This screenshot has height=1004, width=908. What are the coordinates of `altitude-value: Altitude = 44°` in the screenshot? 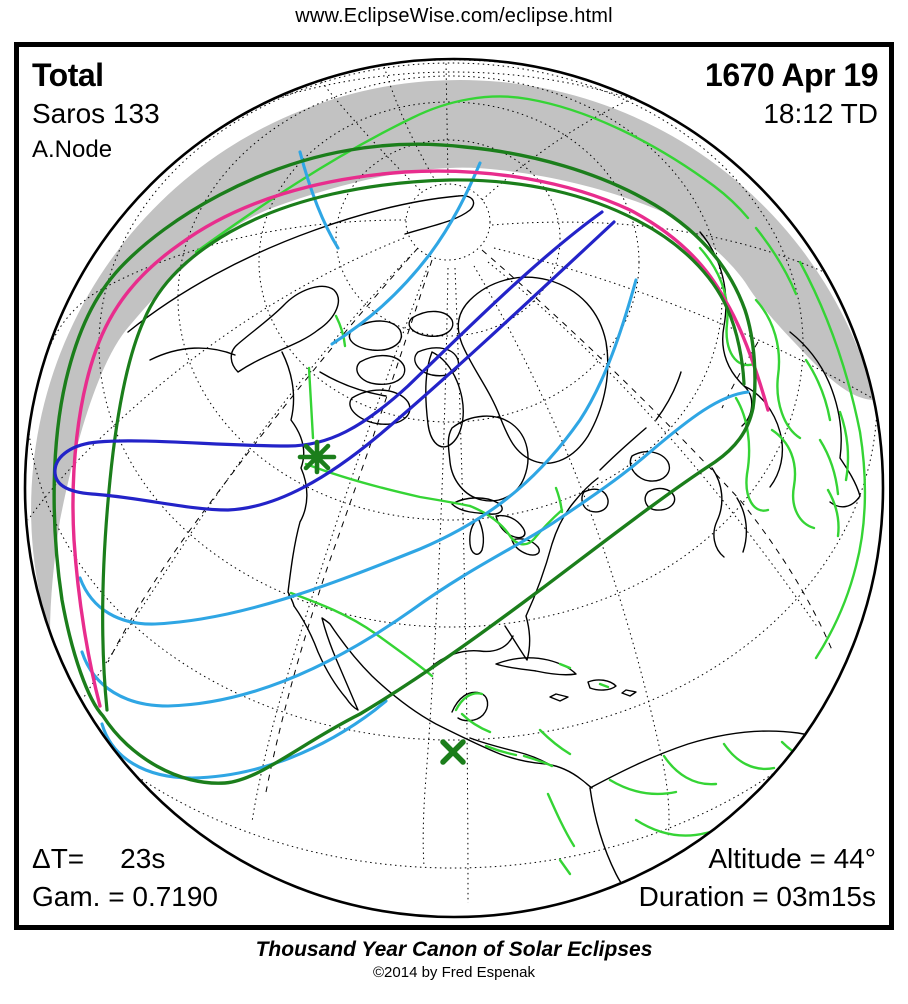 It's located at (792, 858).